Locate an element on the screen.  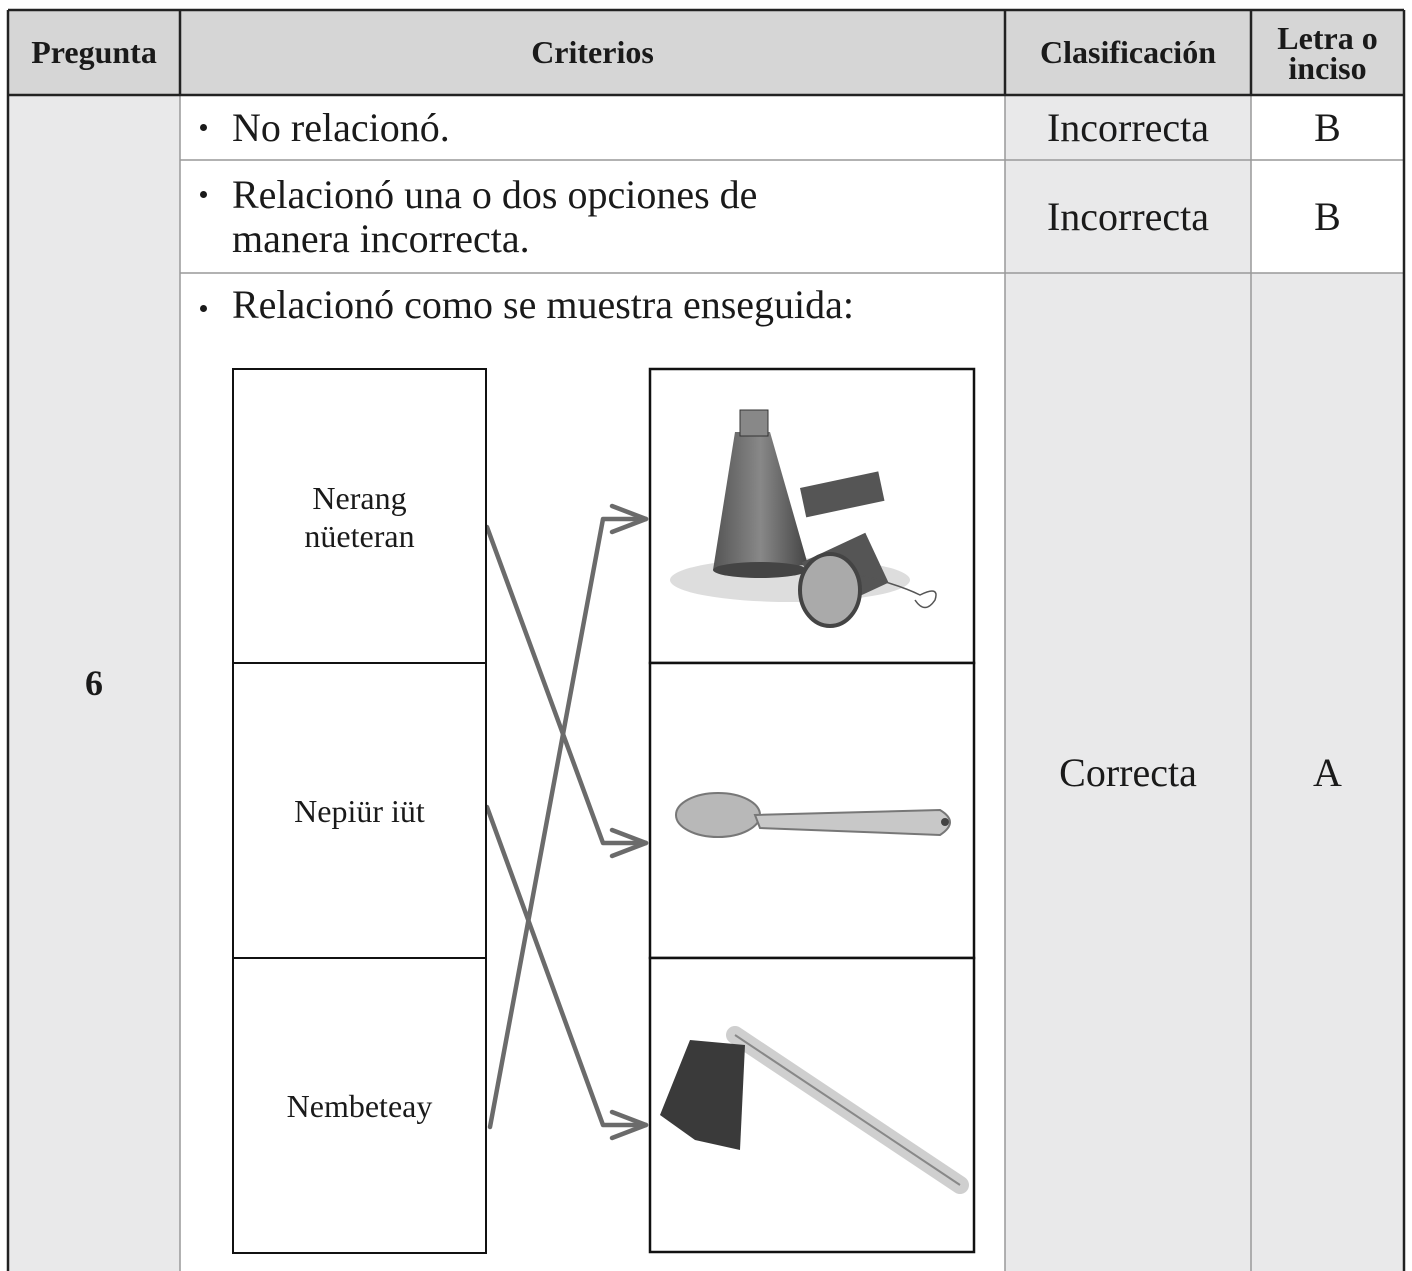
word-box: Nepiür iüt is located at coordinates (359, 811).